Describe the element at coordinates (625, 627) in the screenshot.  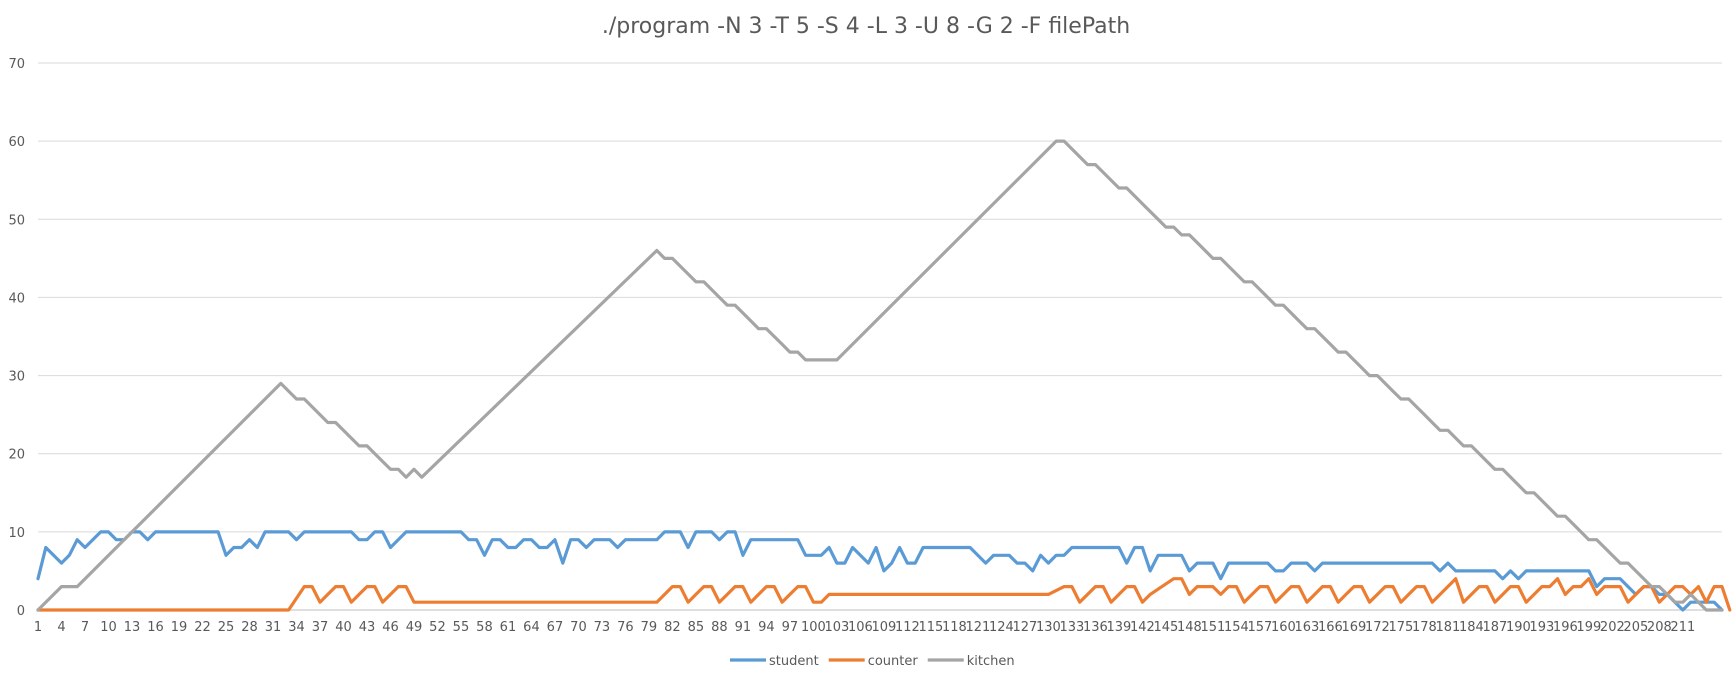
I see `x-tick-label: 76` at that location.